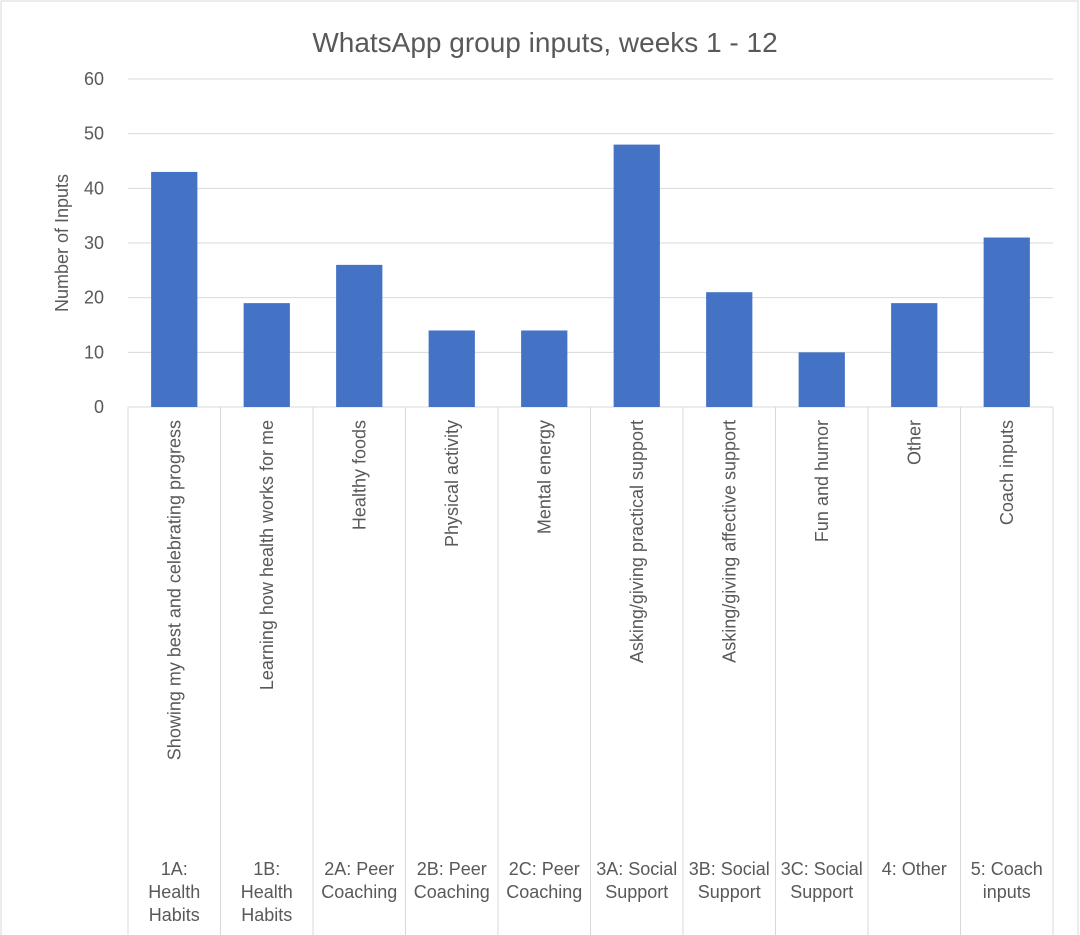 The height and width of the screenshot is (935, 1080). I want to click on group-label: 5: Coach inputs, so click(1006, 880).